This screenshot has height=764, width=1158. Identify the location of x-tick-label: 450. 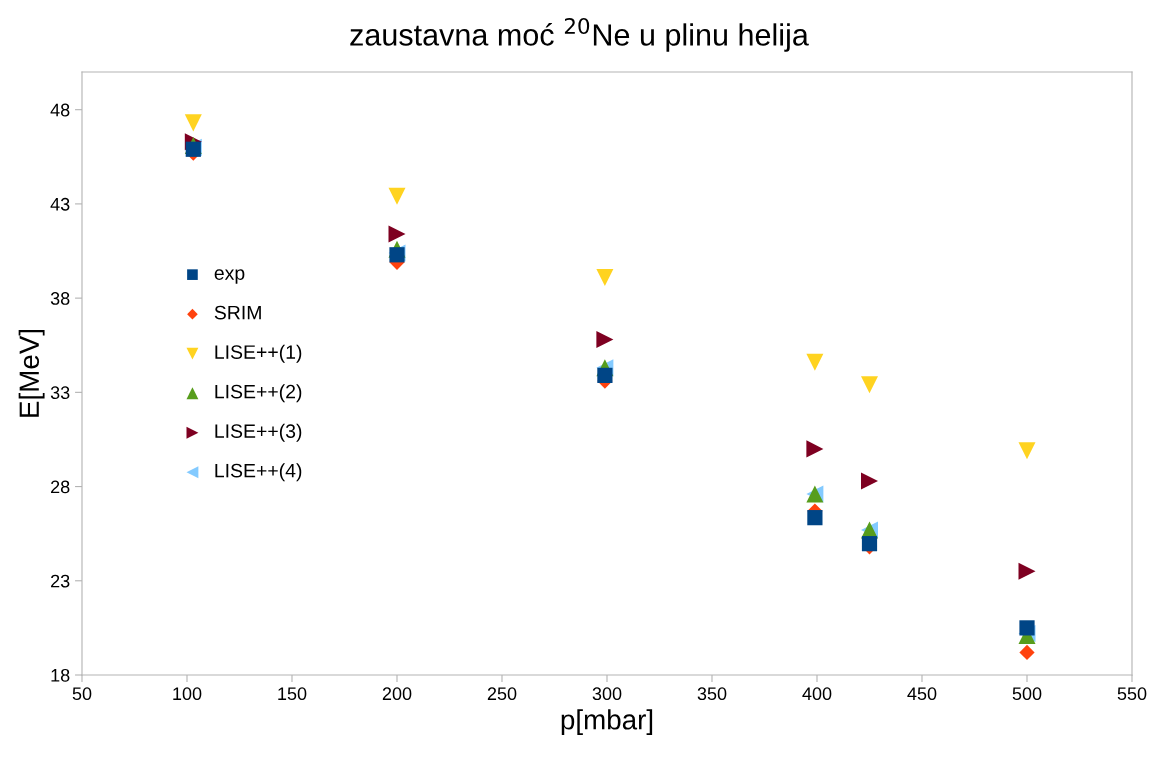
(922, 694).